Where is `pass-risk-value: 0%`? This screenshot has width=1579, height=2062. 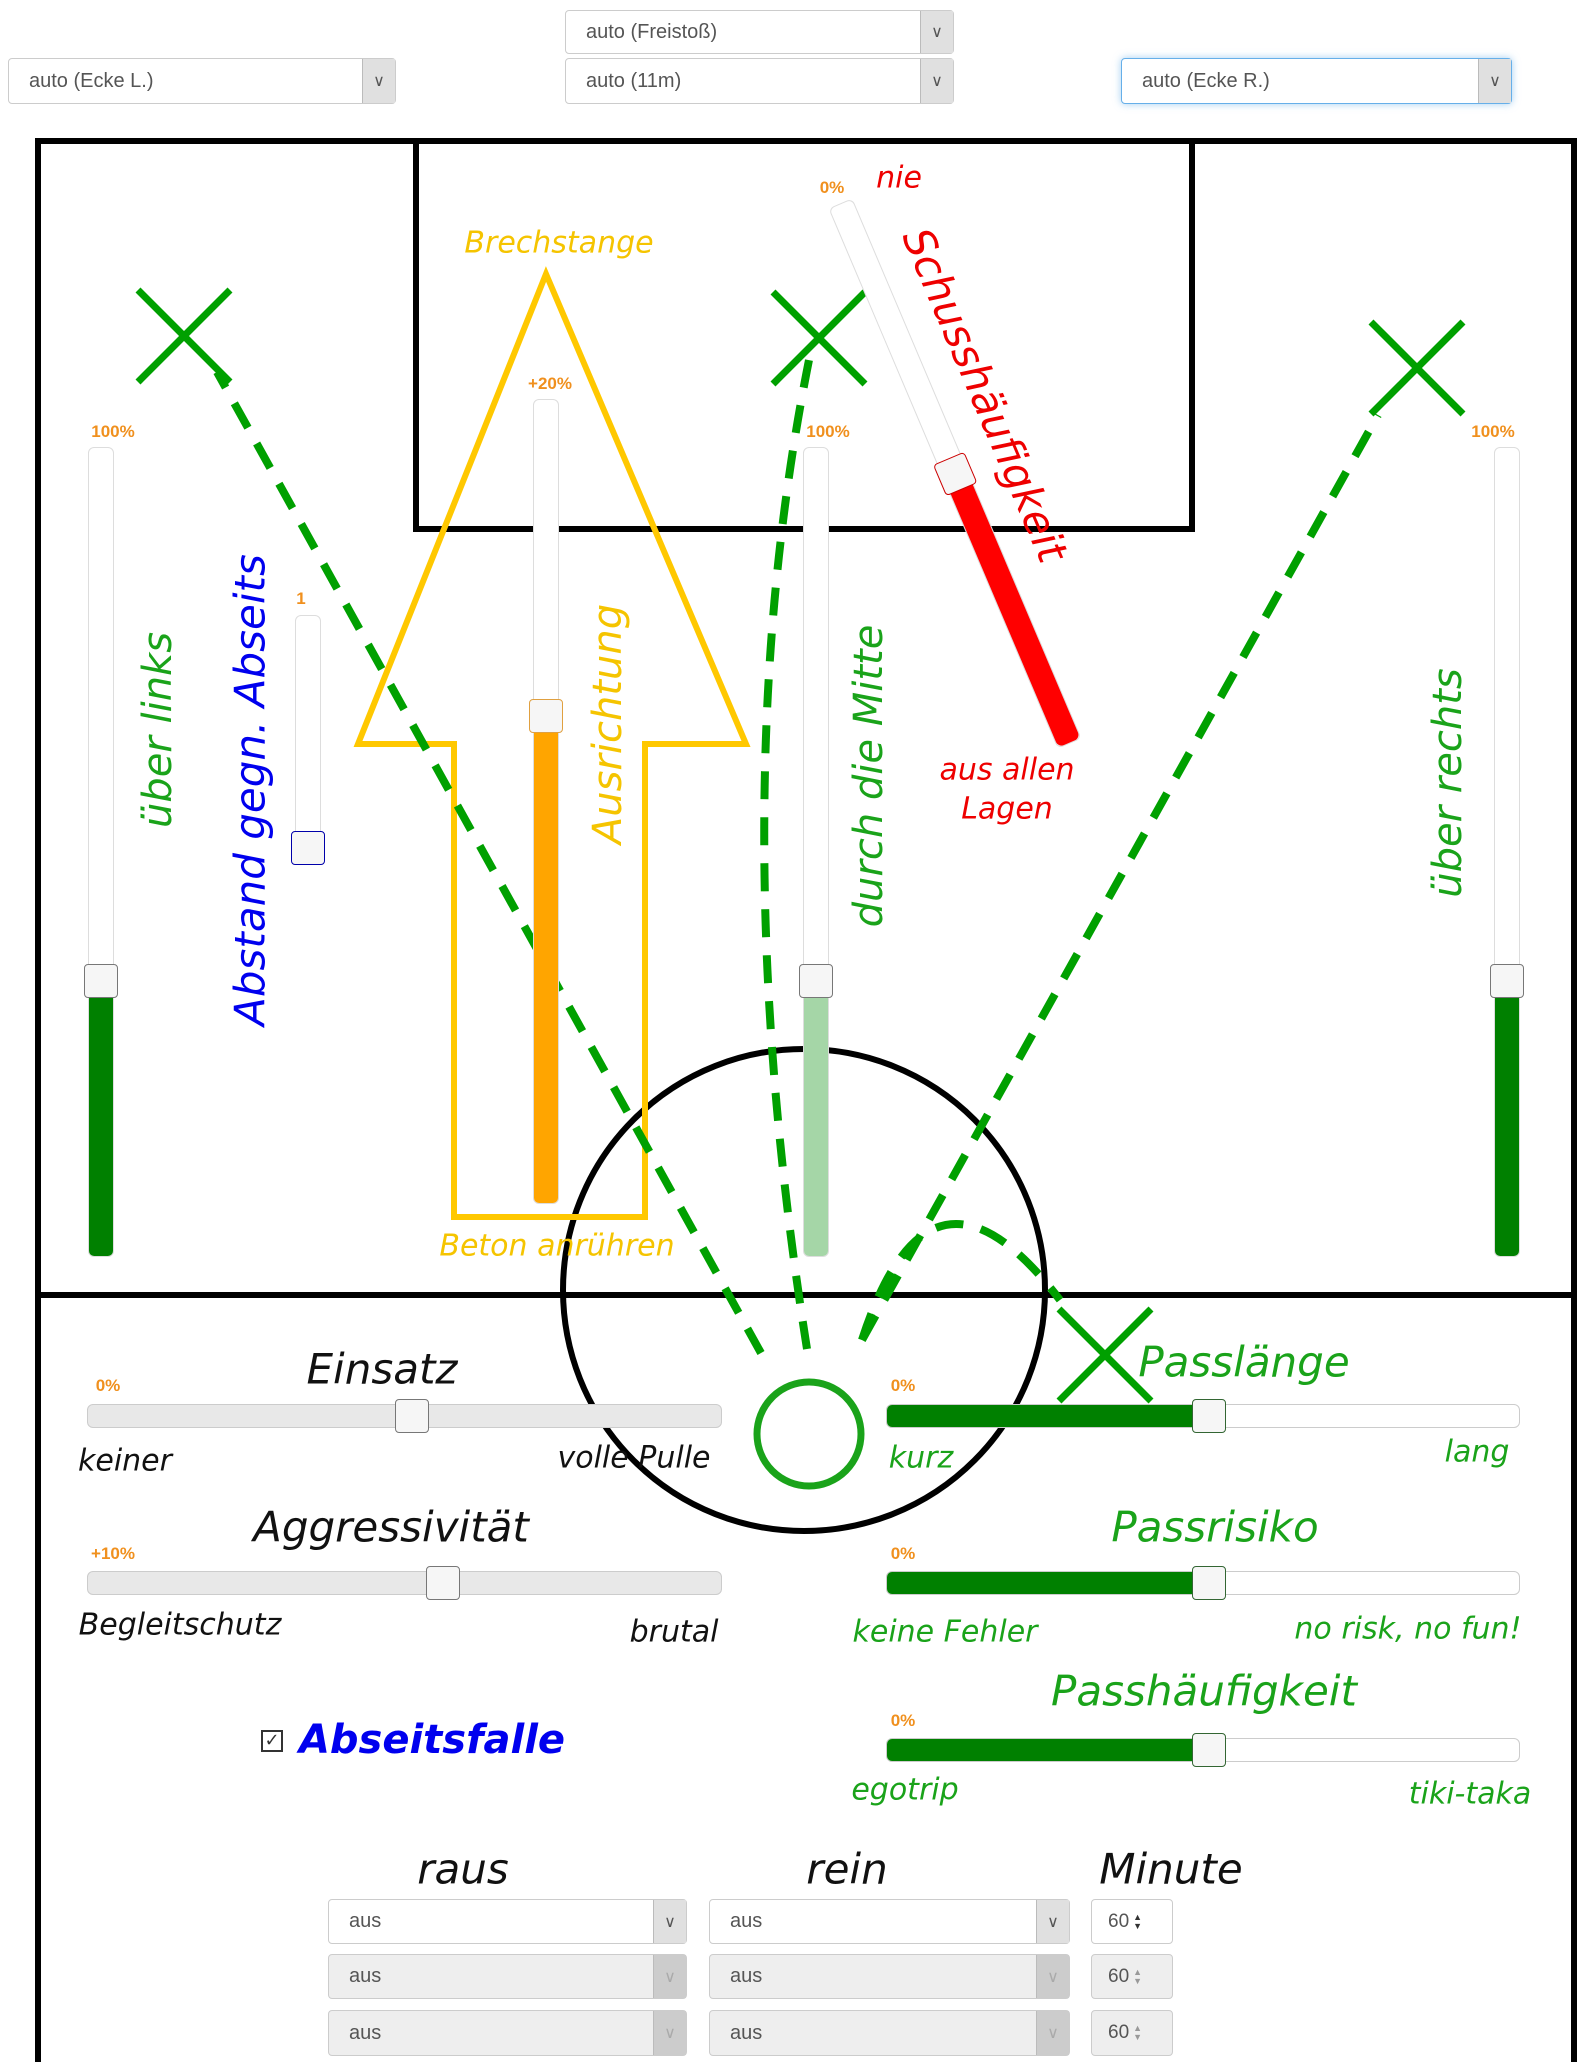
pass-risk-value: 0% is located at coordinates (903, 1553).